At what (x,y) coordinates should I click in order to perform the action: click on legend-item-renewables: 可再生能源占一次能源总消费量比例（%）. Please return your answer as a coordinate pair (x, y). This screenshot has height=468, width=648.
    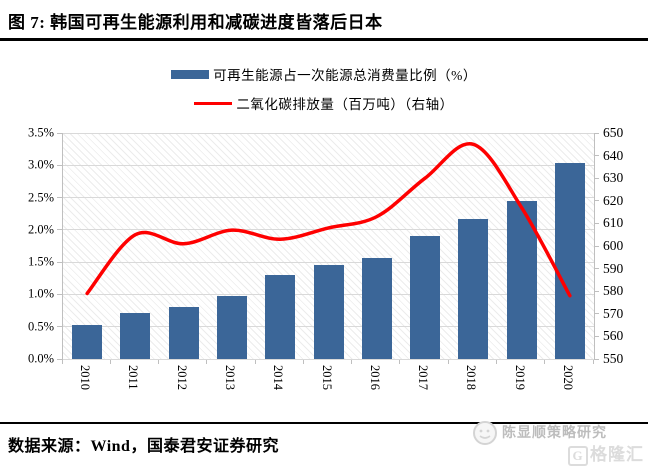
    Looking at the image, I should click on (324, 74).